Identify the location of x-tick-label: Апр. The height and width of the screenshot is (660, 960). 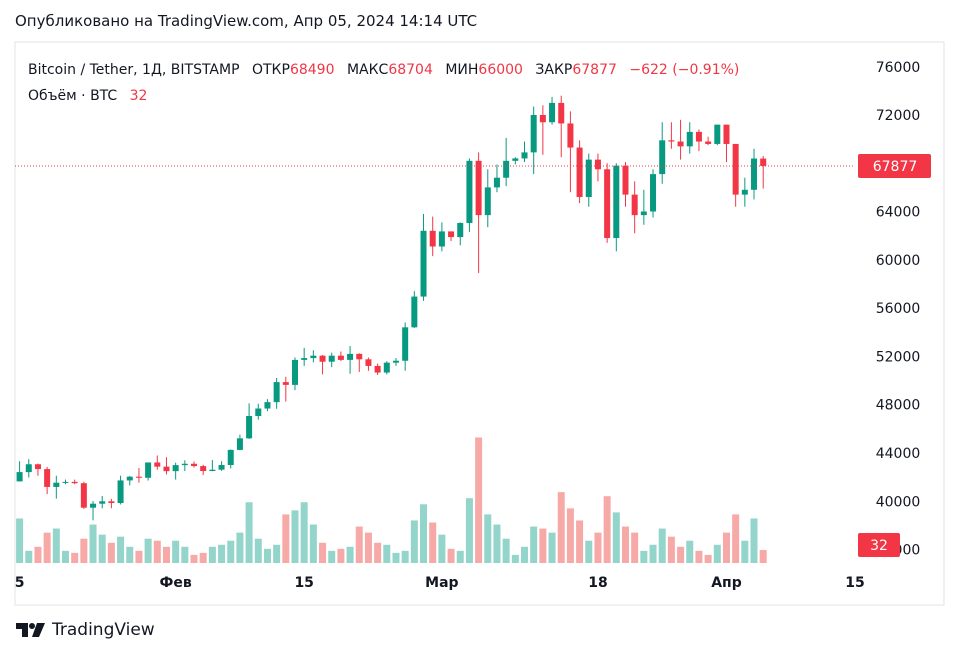
(726, 583).